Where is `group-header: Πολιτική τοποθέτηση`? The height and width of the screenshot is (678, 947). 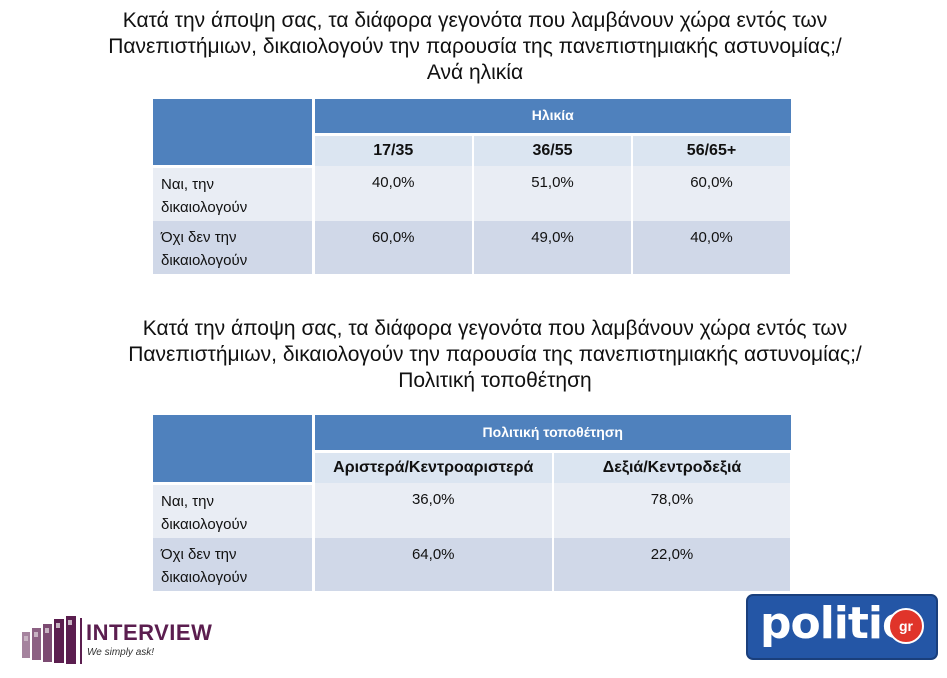 group-header: Πολιτική τοποθέτηση is located at coordinates (552, 434).